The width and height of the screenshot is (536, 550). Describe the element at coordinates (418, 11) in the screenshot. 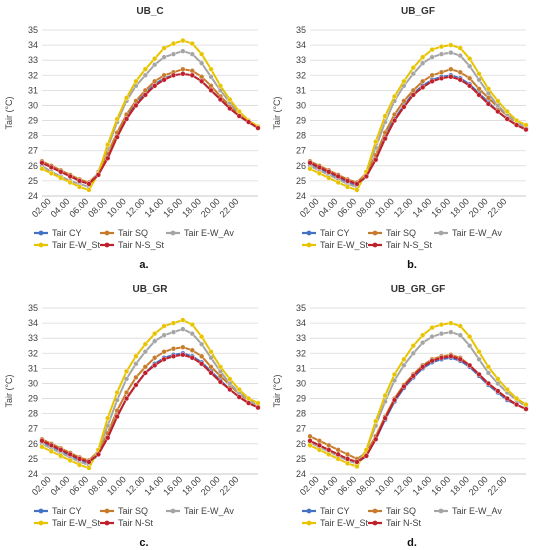

I see `chart-title: UB_GF` at that location.